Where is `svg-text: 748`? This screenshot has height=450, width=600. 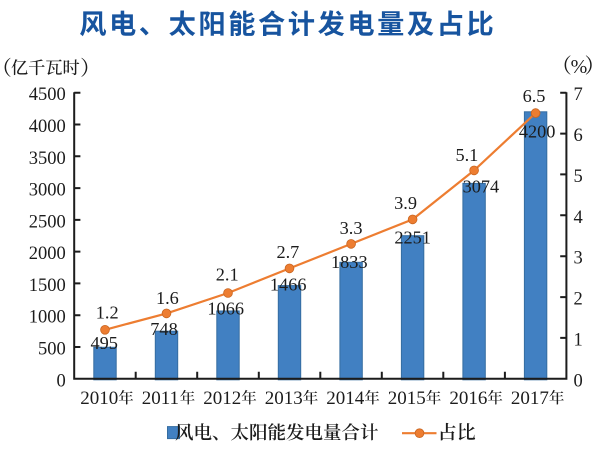 svg-text: 748 is located at coordinates (163, 329).